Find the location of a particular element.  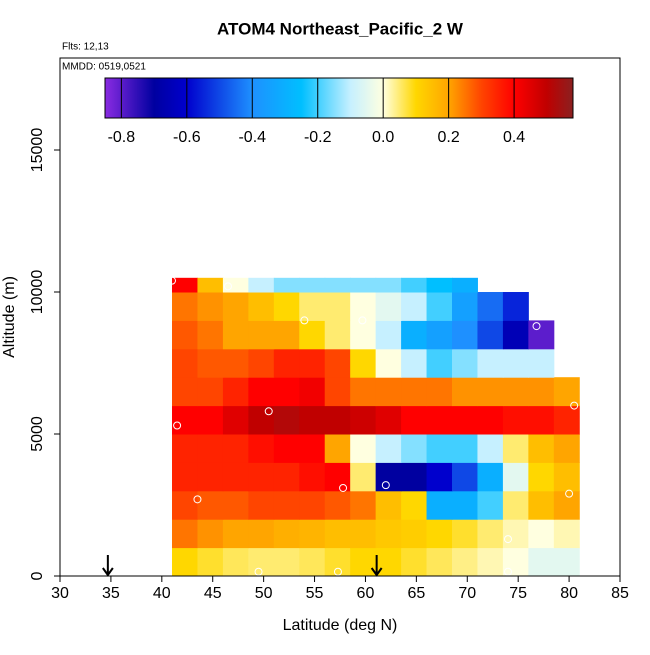

x-tick-label: 70 is located at coordinates (467, 593).